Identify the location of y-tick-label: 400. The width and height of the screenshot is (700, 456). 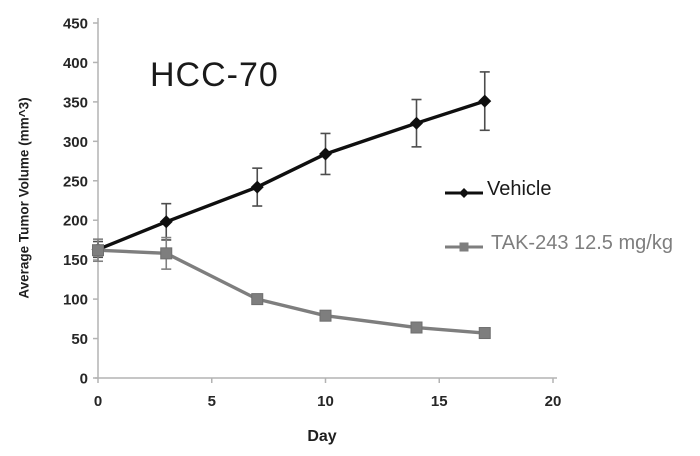
(75, 63).